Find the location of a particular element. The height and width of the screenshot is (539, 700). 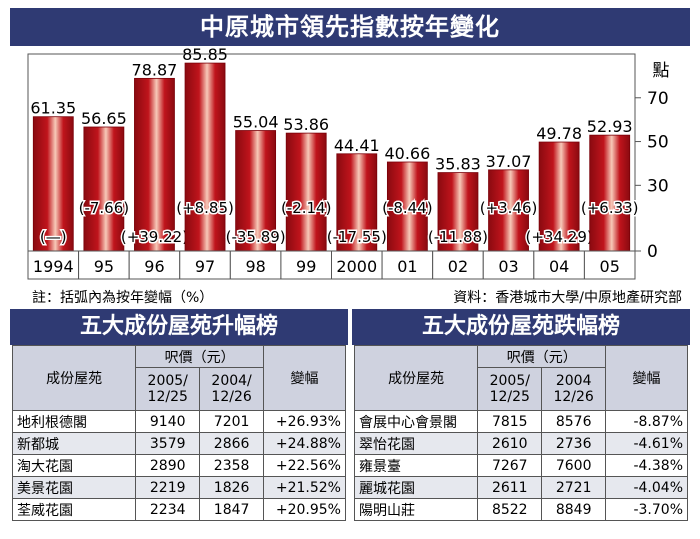

price-2004: 7600 is located at coordinates (574, 465).